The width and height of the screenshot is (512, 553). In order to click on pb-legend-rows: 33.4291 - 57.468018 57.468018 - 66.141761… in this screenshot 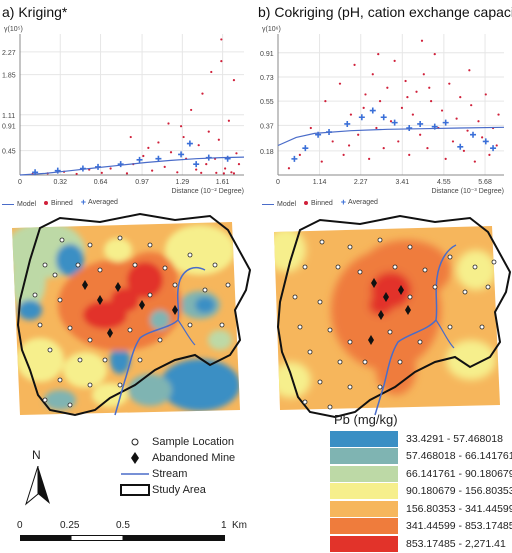, I will do `click(421, 491)`.